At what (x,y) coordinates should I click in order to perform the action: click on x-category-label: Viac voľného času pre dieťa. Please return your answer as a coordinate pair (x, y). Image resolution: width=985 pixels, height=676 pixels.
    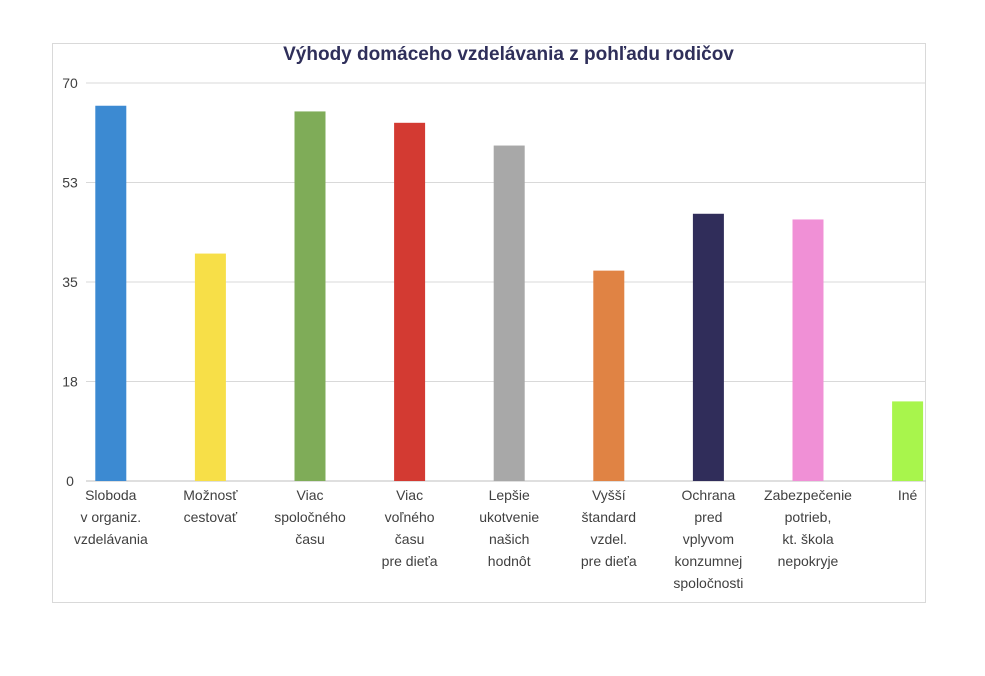
    Looking at the image, I should click on (410, 528).